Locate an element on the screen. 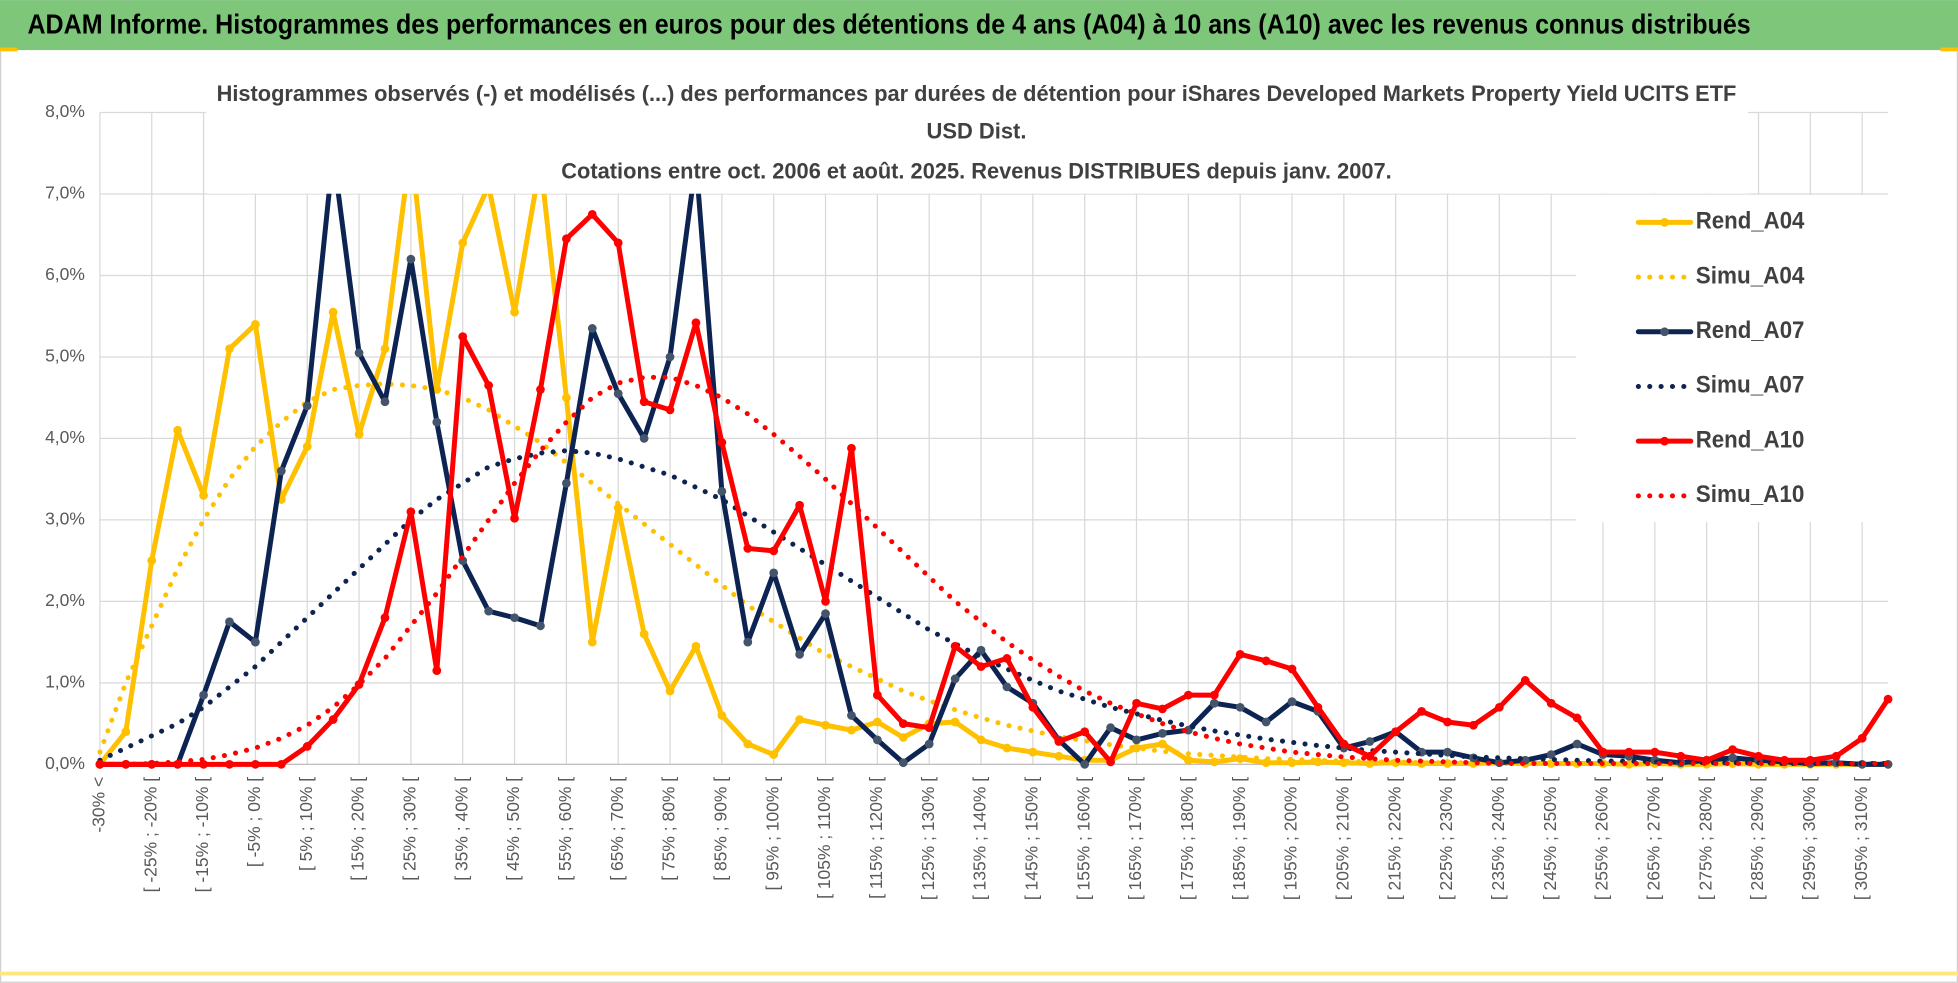 The width and height of the screenshot is (1958, 983). legend-label: Simu_A04 is located at coordinates (1750, 276).